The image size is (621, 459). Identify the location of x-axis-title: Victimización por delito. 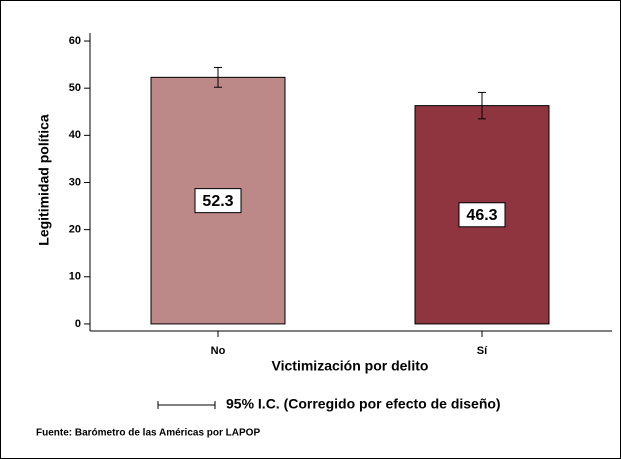
(350, 366).